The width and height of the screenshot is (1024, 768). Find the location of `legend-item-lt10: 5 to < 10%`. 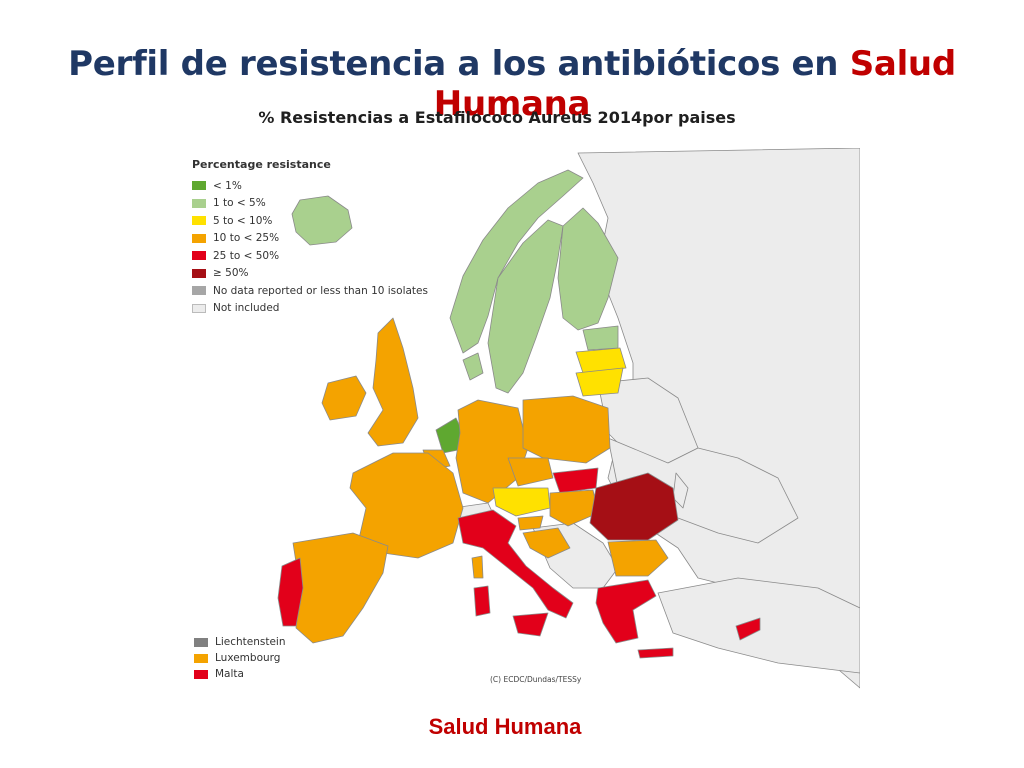

legend-item-lt10: 5 to < 10% is located at coordinates (310, 221).